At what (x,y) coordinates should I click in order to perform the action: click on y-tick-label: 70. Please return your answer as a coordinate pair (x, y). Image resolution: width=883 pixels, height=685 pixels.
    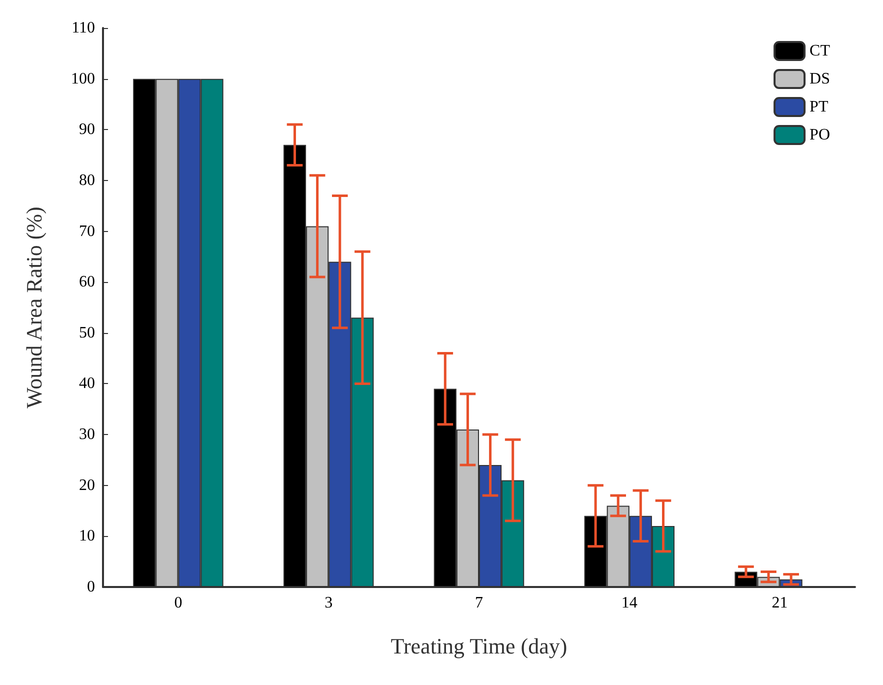
    Looking at the image, I should click on (87, 231).